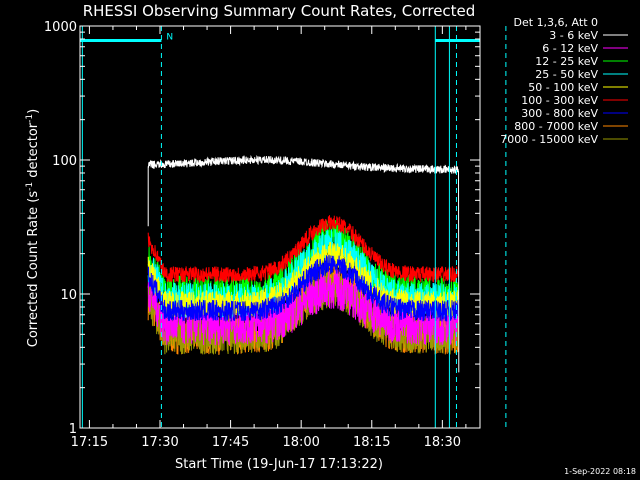  Describe the element at coordinates (563, 87) in the screenshot. I see `legend-label-4: 50 - 100 keV` at that location.